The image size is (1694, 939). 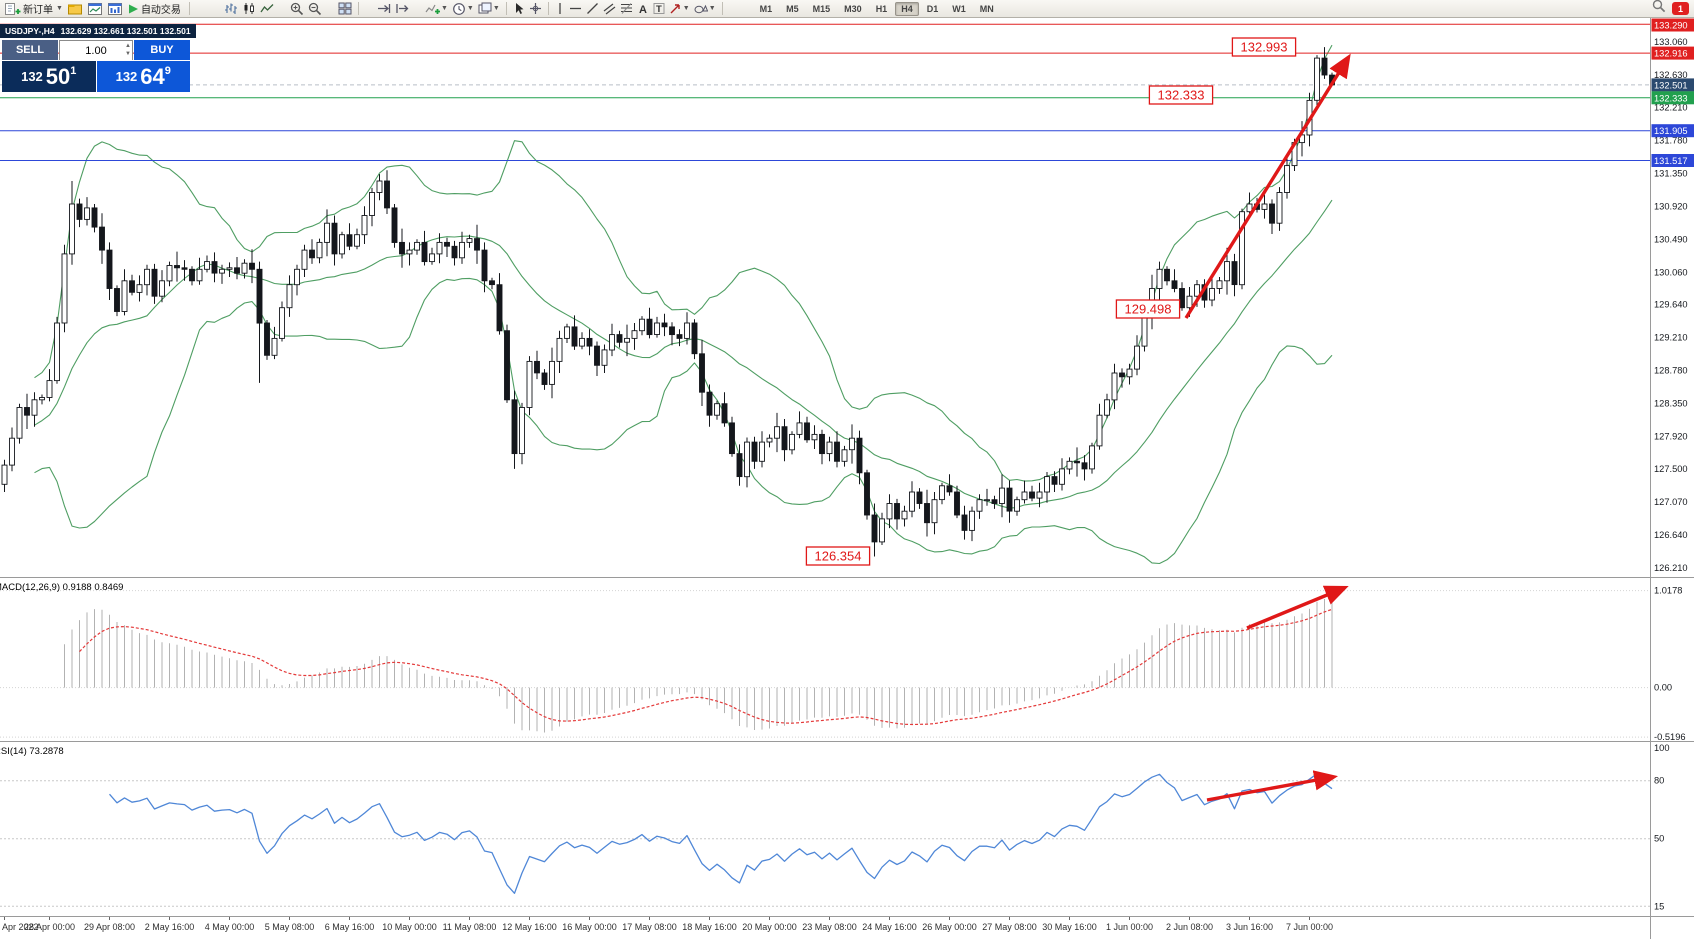 I want to click on market-watch-button, so click(x=75, y=9).